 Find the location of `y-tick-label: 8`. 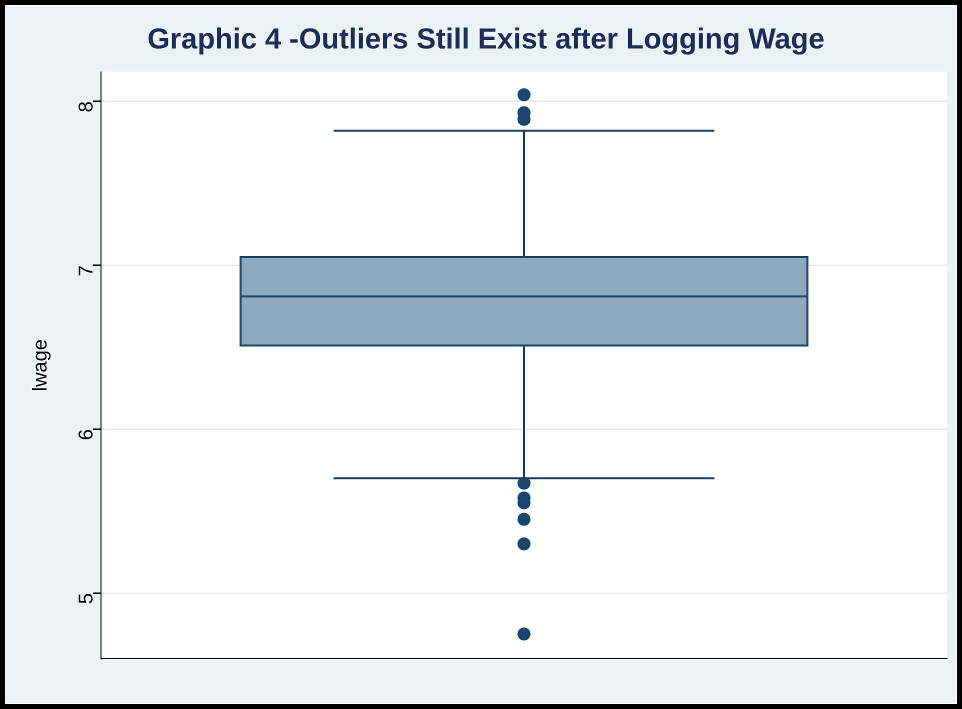

y-tick-label: 8 is located at coordinates (87, 106).